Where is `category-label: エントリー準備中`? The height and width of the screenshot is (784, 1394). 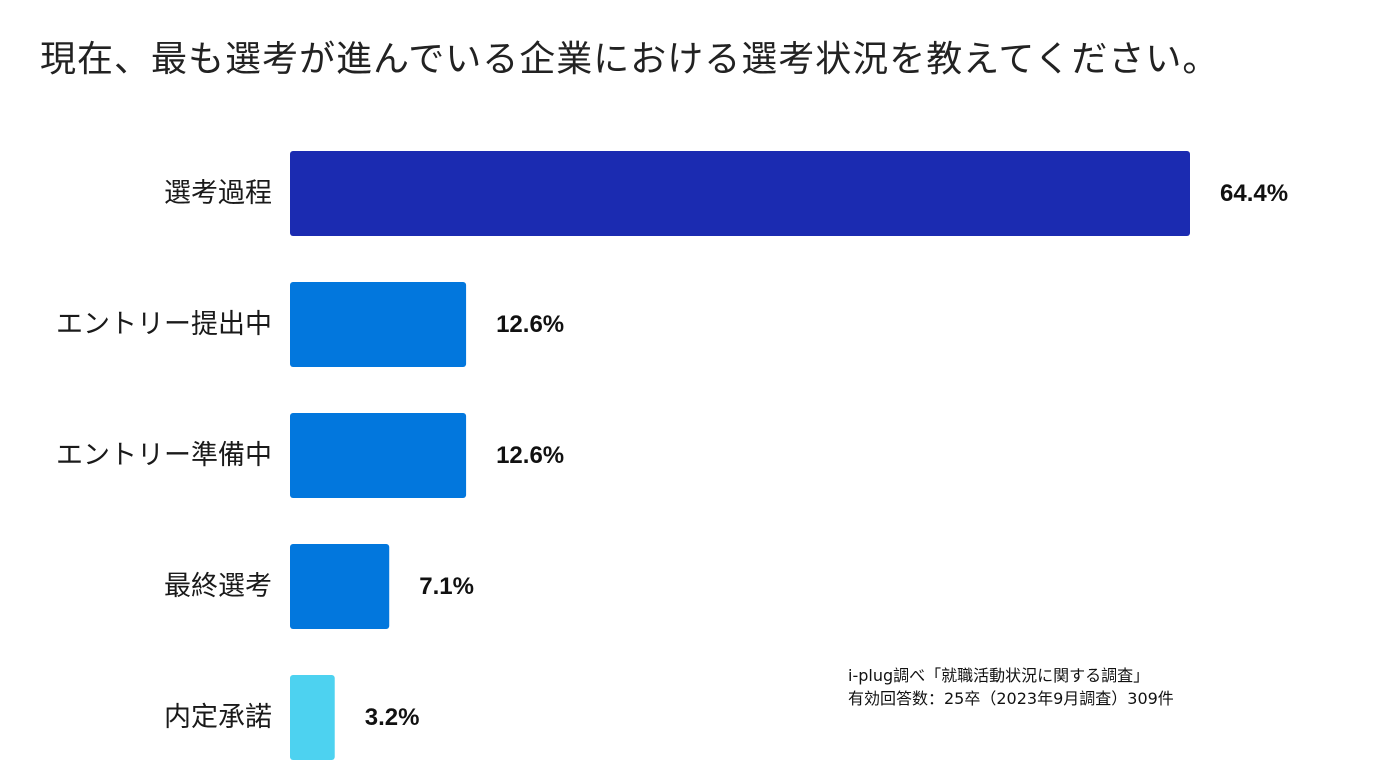 category-label: エントリー準備中 is located at coordinates (164, 455).